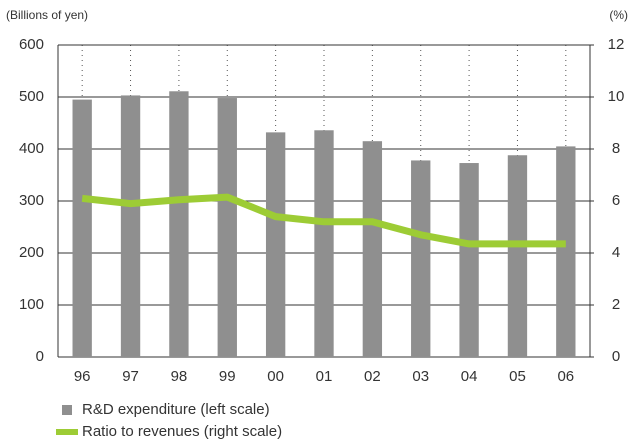 The width and height of the screenshot is (634, 448). Describe the element at coordinates (31, 304) in the screenshot. I see `y-tick-label: 100` at that location.